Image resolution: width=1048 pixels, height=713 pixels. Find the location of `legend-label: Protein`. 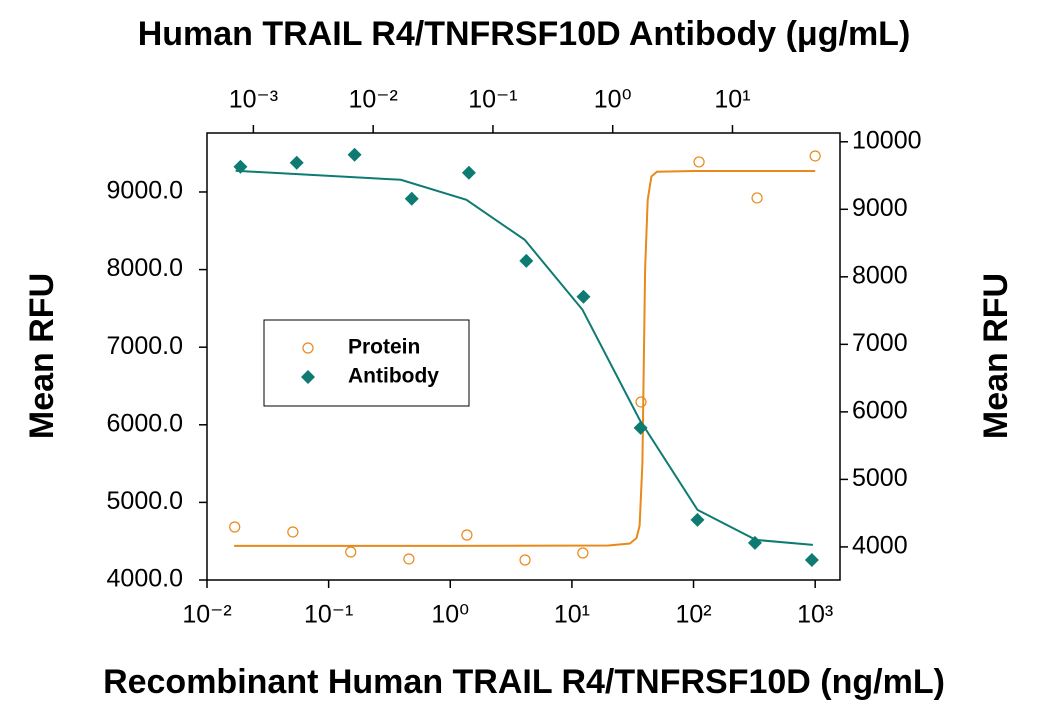

legend-label: Protein is located at coordinates (384, 347).